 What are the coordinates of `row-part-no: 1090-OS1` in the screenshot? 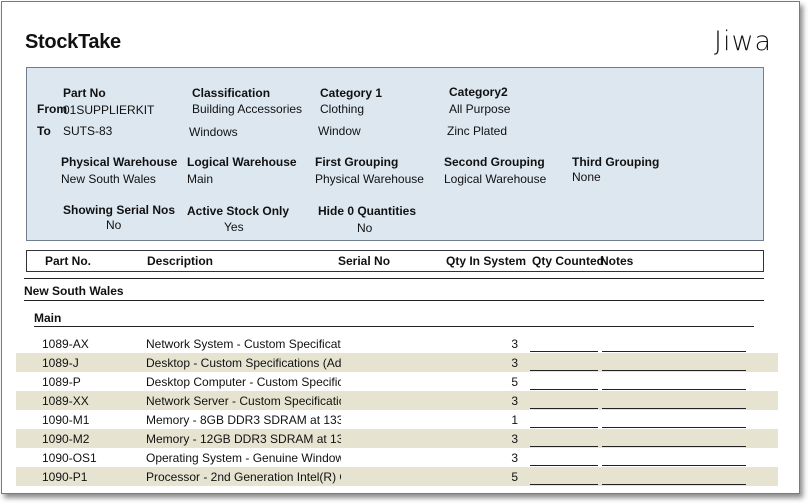 It's located at (69, 458).